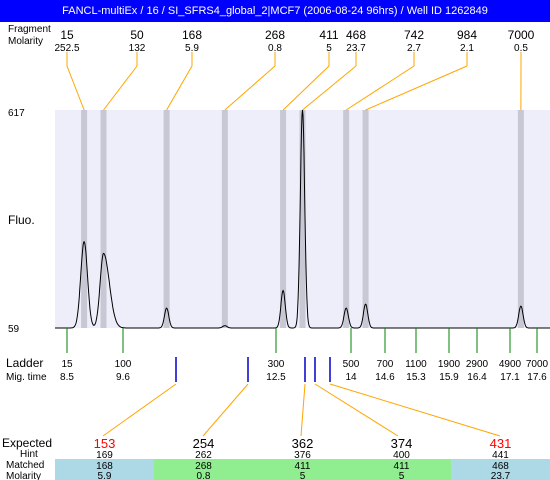 The image size is (550, 480). I want to click on ladder-migtime-label: 17.6, so click(537, 377).